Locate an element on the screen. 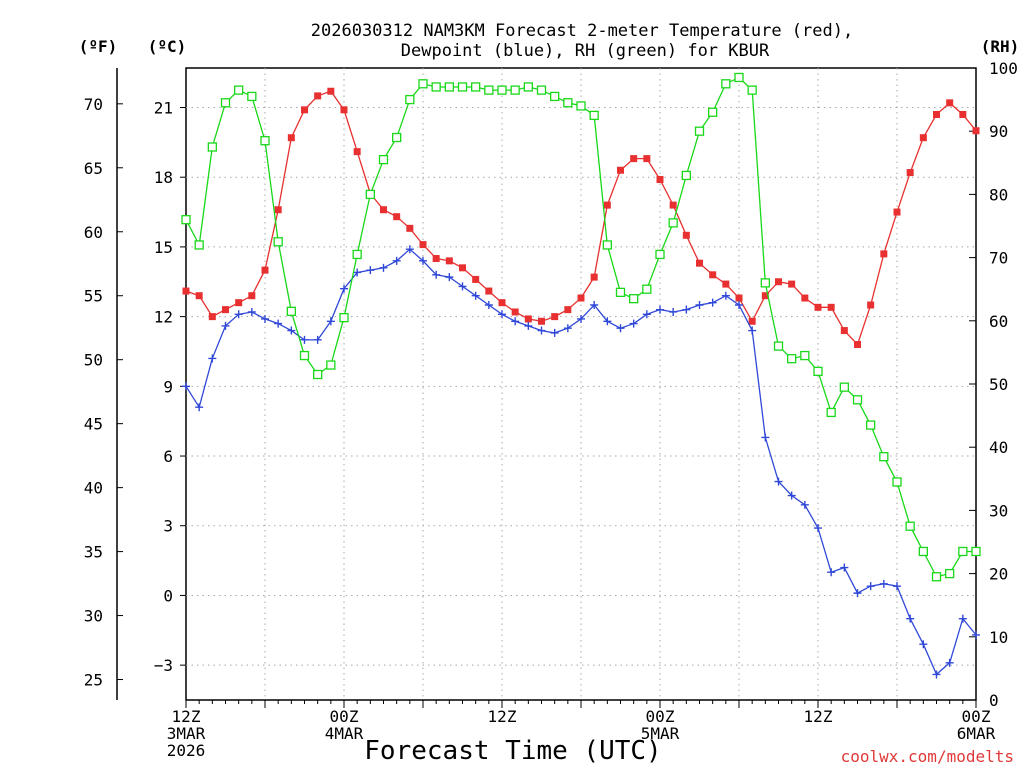  celsius-axis-label: (ºC) is located at coordinates (167, 46).